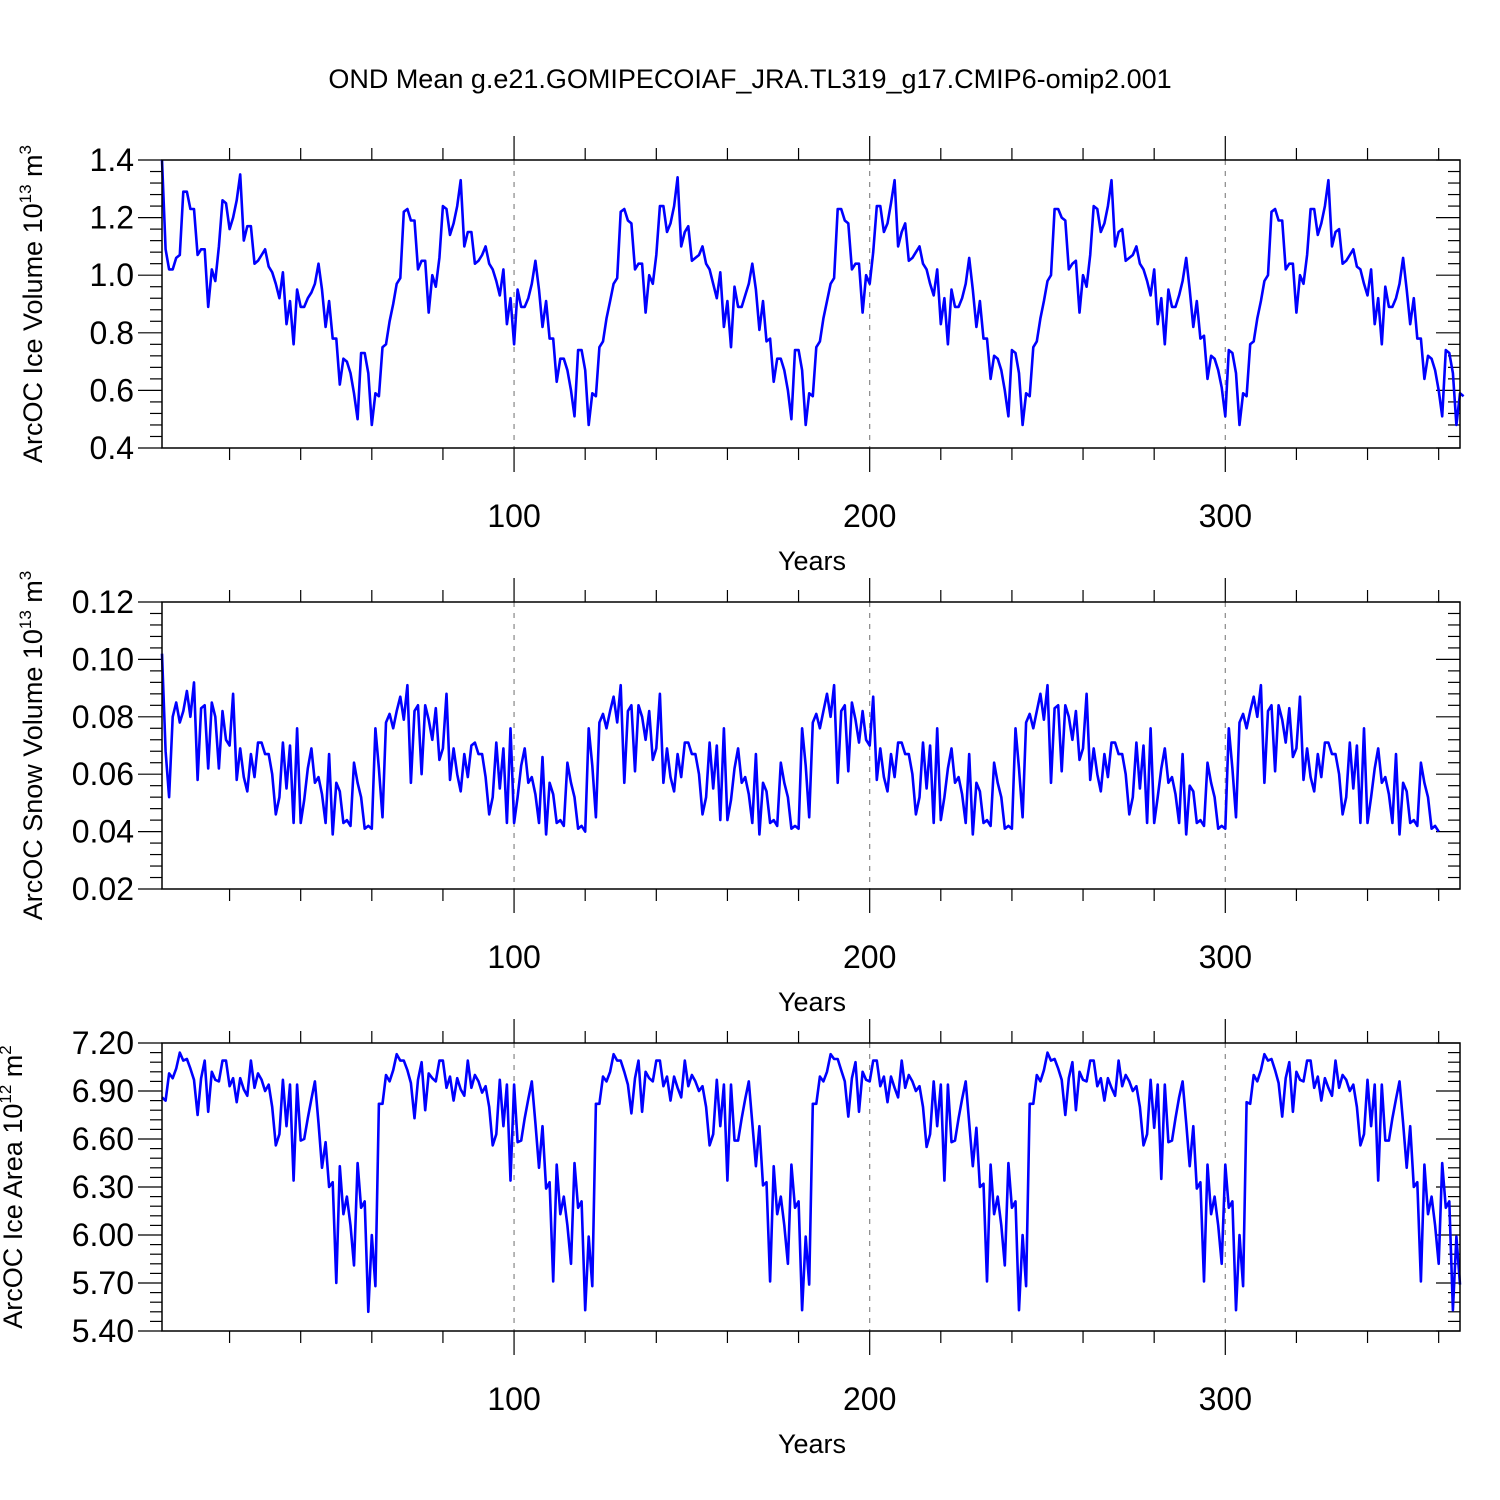  I want to click on y-axis-label-part: ArcOC Snow Volume 10, so click(33, 774).